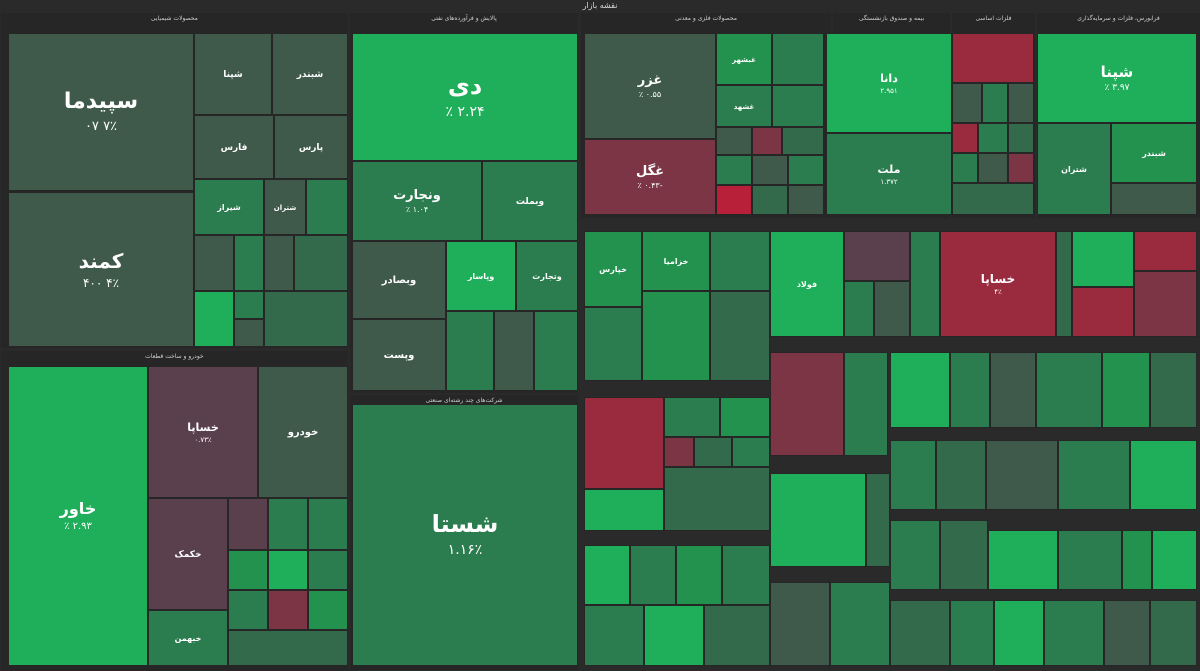  I want to click on stock-tile: شپنا ۳.۹۷ ٪, so click(1117, 78).